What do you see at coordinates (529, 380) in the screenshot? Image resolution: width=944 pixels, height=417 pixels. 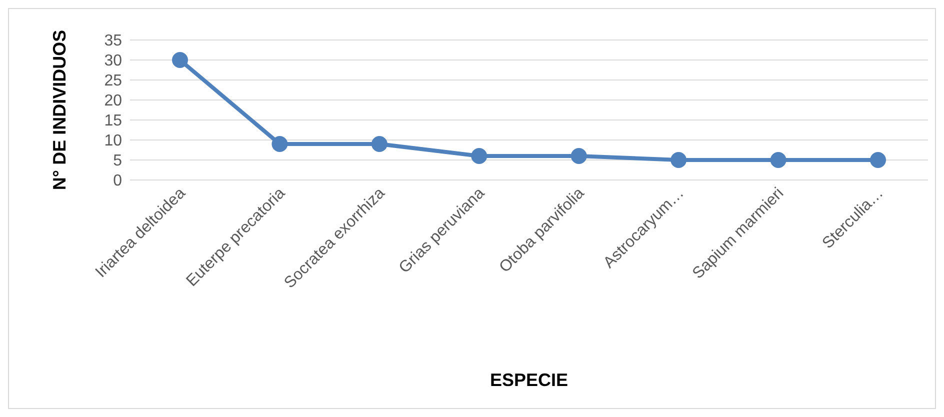 I see `x-axis-title: ESPECIE` at bounding box center [529, 380].